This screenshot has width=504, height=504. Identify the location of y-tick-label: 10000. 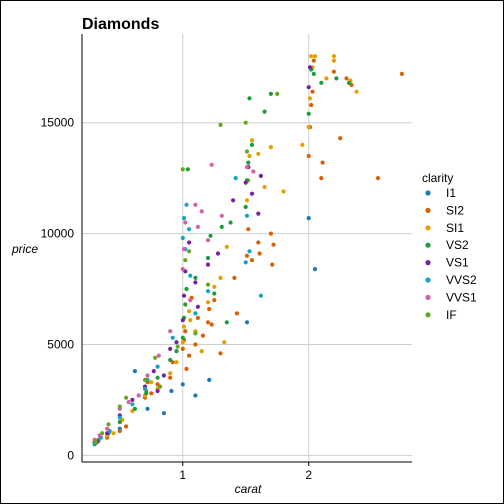
(58, 234).